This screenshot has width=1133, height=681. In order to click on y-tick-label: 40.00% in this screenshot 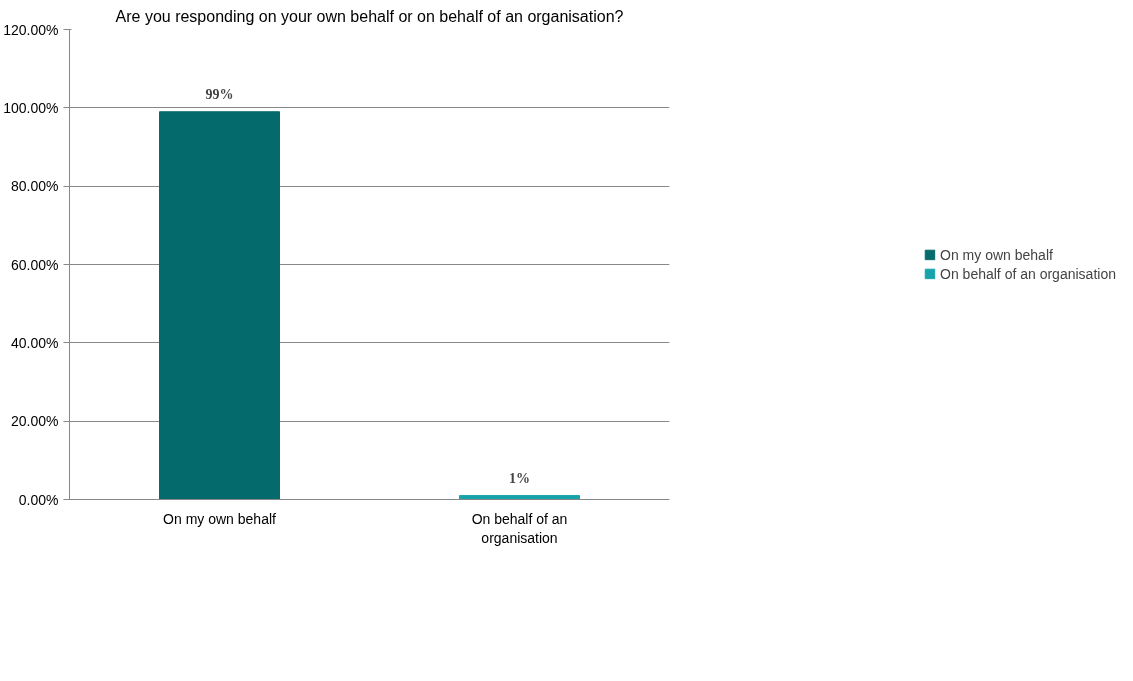, I will do `click(35, 342)`.